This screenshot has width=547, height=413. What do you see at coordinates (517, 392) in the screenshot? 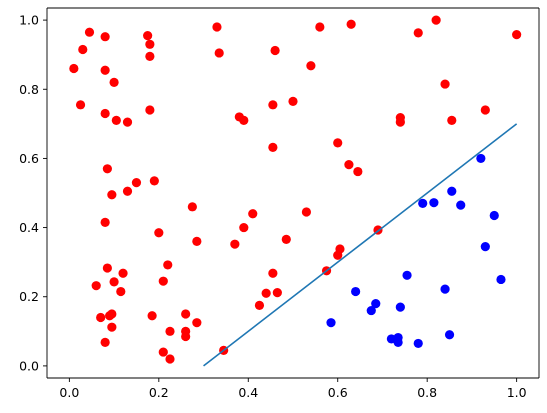
I see `x-tick-label: 1.0` at bounding box center [517, 392].